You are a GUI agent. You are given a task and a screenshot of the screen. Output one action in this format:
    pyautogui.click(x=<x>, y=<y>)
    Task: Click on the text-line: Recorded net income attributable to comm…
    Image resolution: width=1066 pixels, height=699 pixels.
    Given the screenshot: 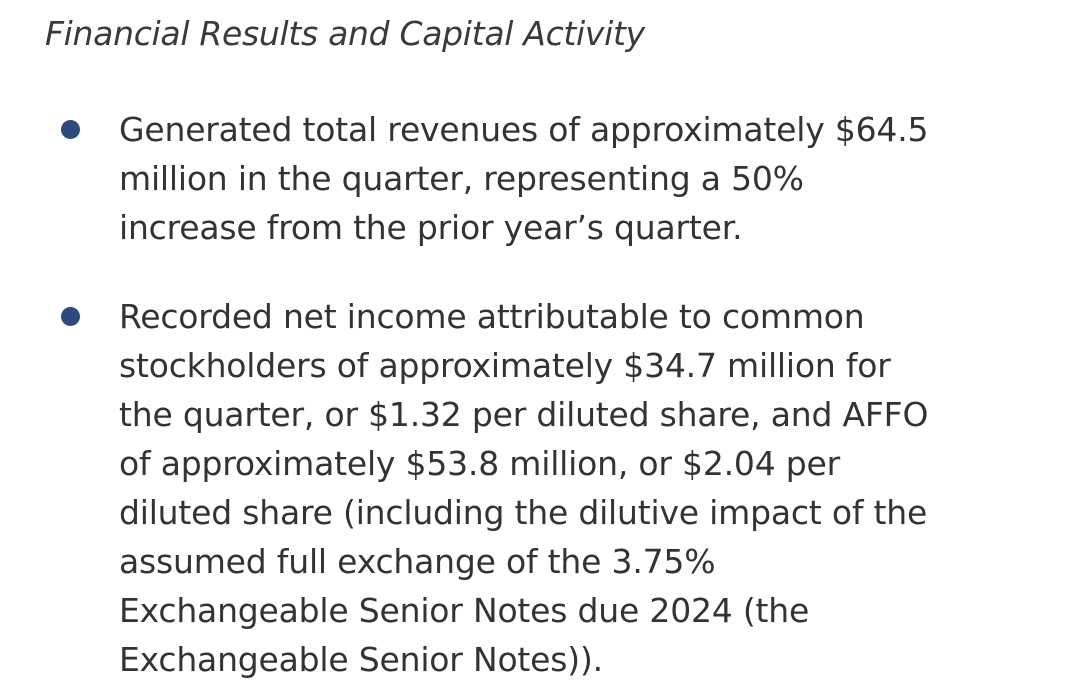 What is the action you would take?
    pyautogui.click(x=492, y=316)
    